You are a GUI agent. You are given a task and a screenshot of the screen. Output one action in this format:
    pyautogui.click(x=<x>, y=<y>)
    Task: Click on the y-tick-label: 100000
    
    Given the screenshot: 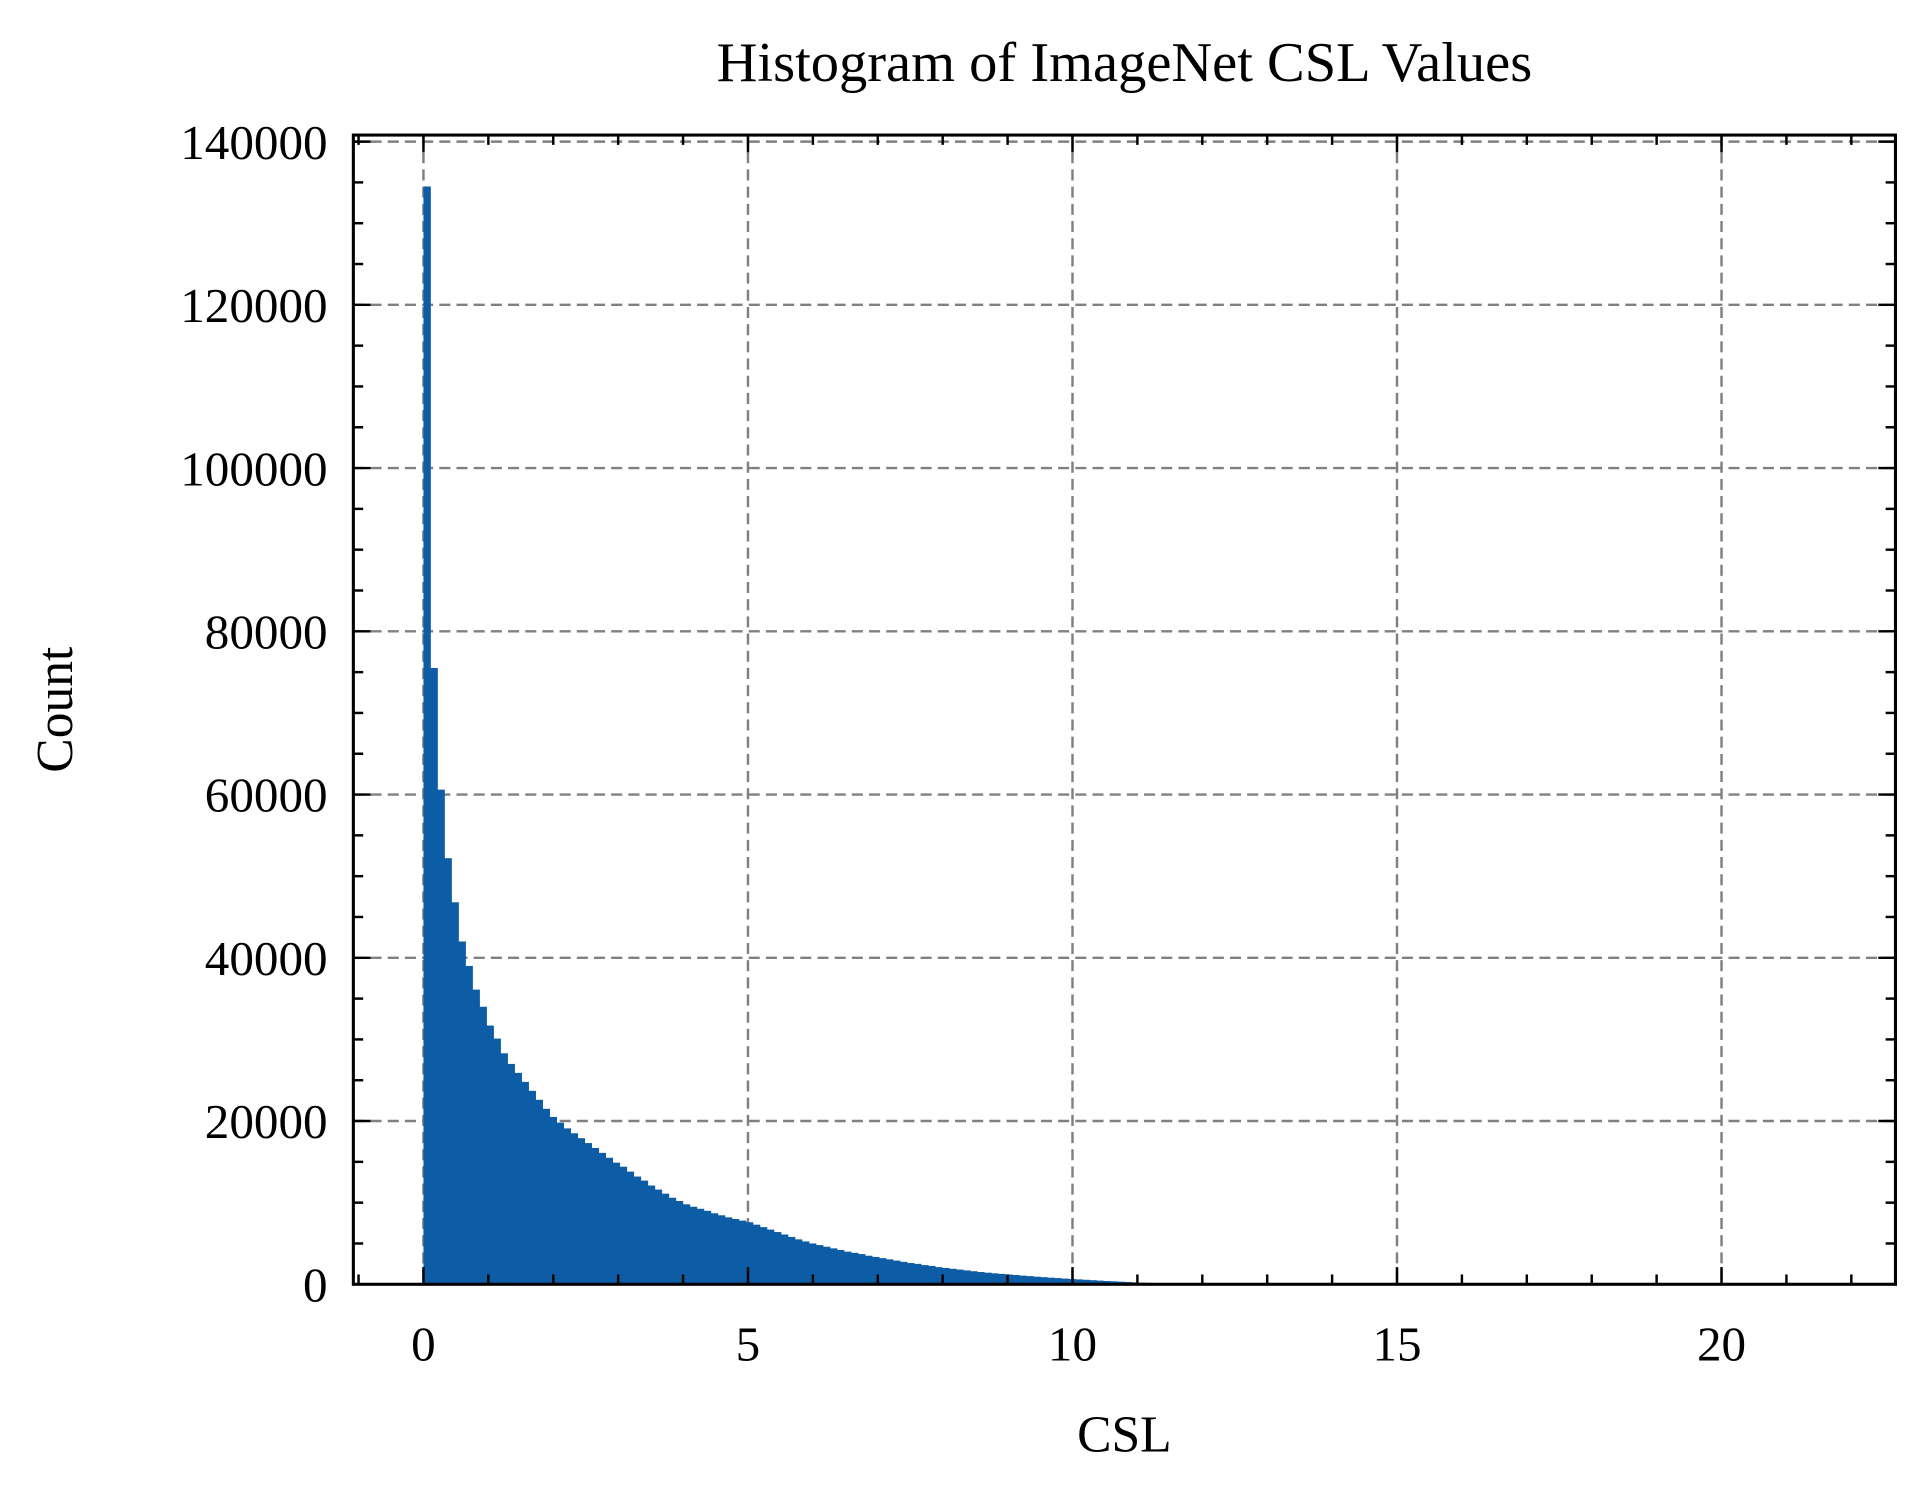 What is the action you would take?
    pyautogui.click(x=253, y=468)
    